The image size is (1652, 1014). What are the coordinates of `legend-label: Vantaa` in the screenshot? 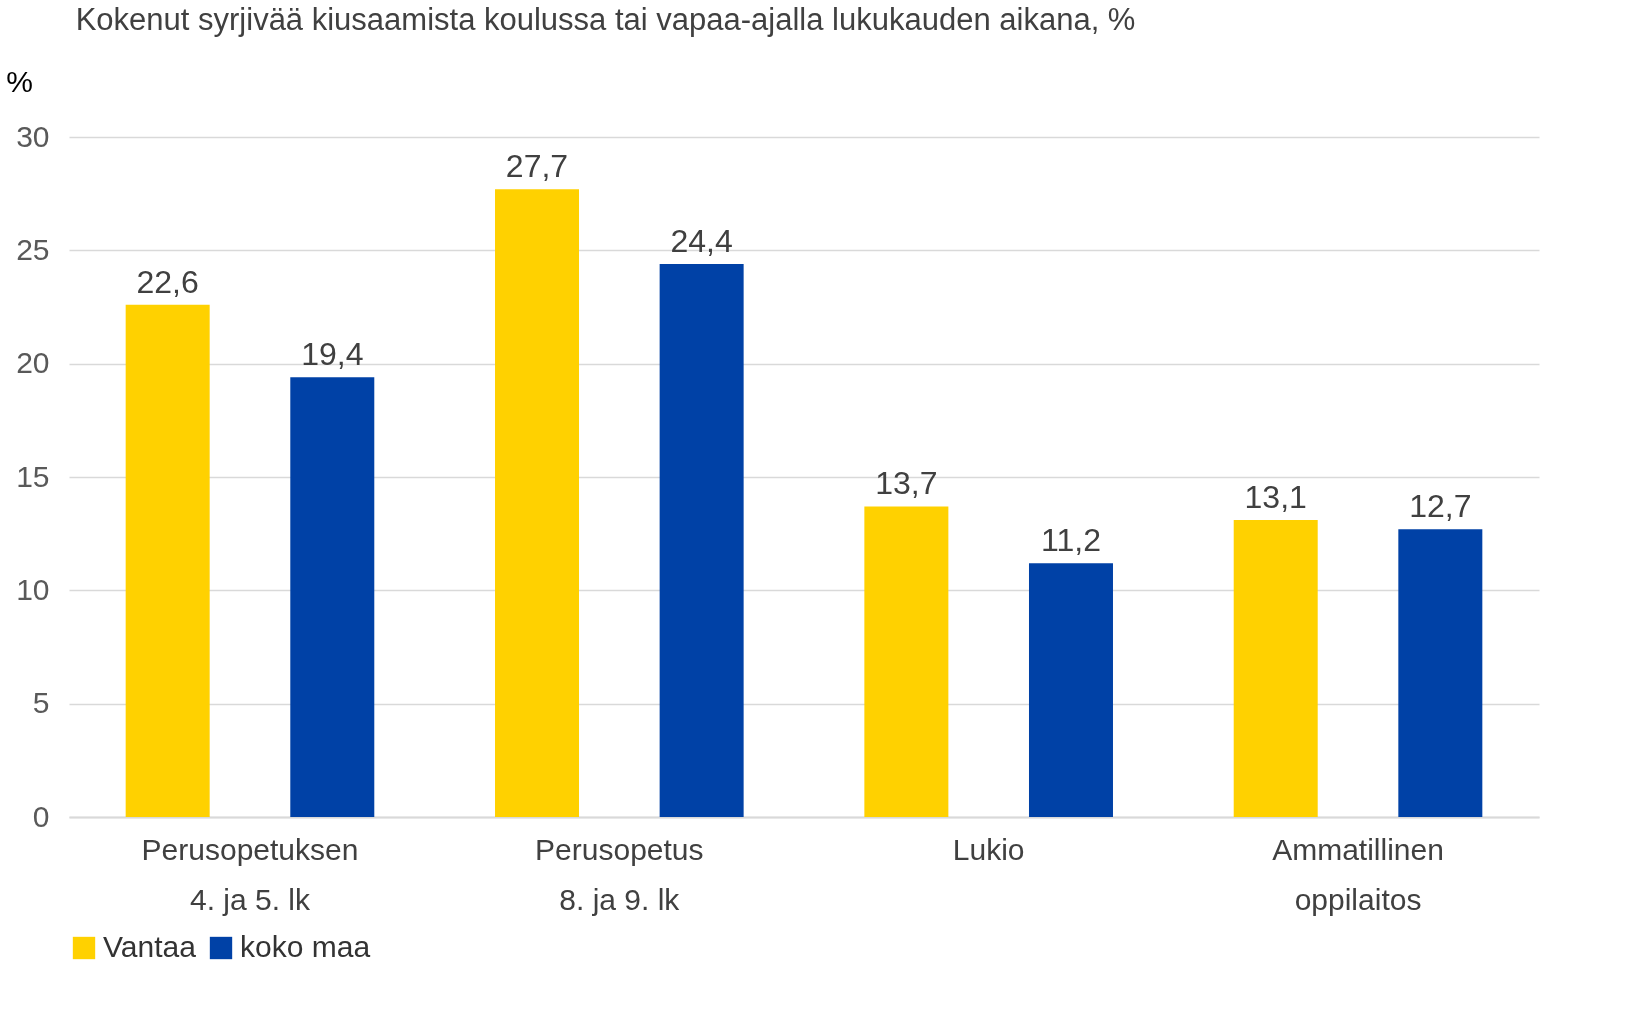 It's located at (150, 946).